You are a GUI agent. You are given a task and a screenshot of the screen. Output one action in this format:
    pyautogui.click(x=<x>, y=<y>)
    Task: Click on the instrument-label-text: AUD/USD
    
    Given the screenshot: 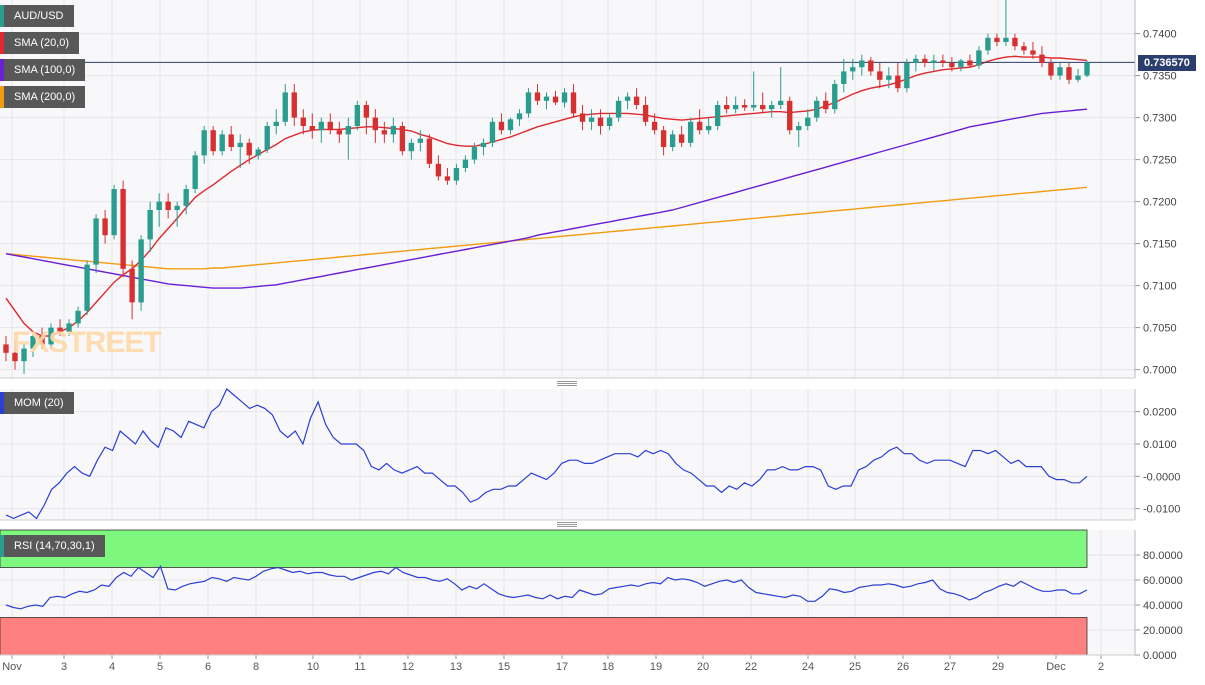 What is the action you would take?
    pyautogui.click(x=39, y=16)
    